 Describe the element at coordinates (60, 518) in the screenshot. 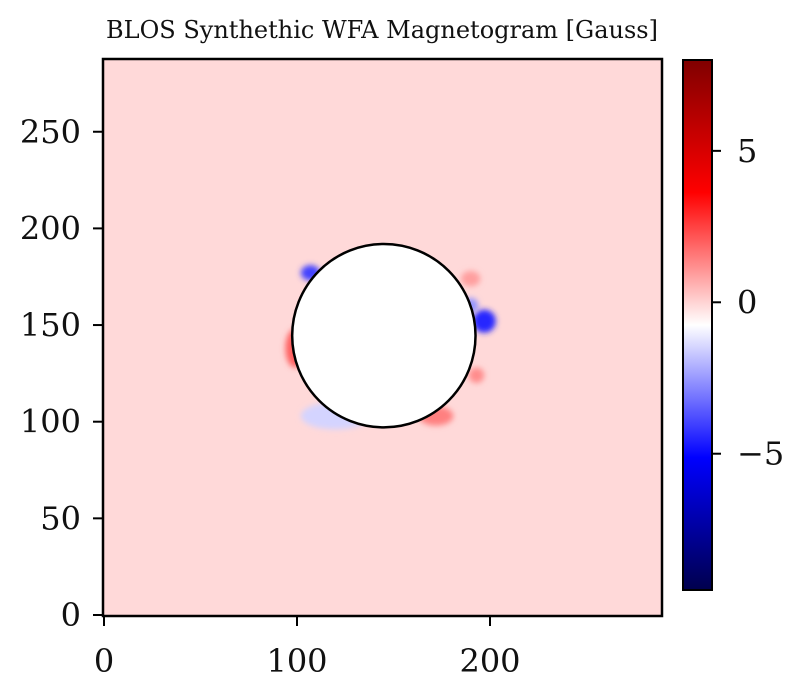

I see `y-tick-label: 50` at that location.